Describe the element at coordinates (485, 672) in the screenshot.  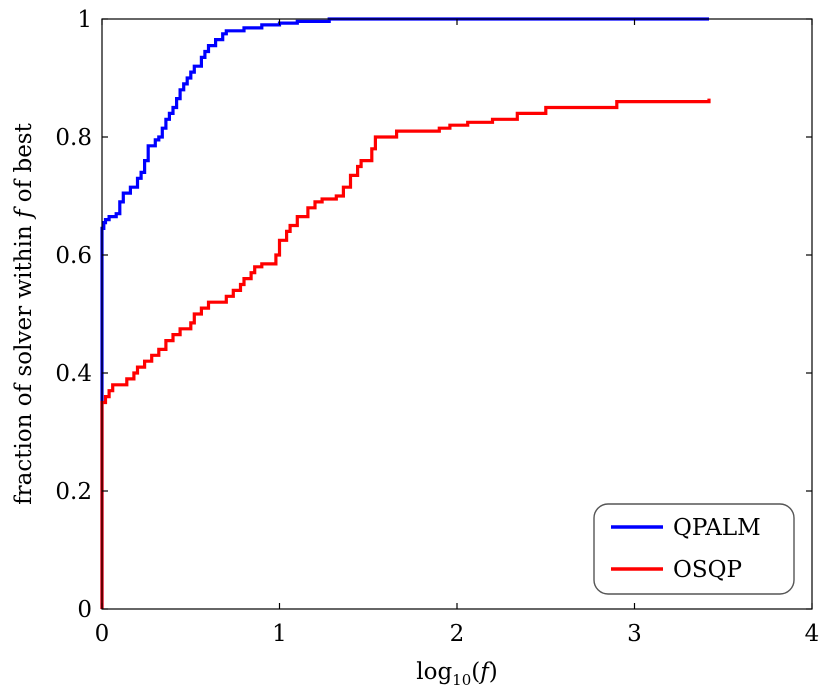
I see `x-axis-label-variable: f` at that location.